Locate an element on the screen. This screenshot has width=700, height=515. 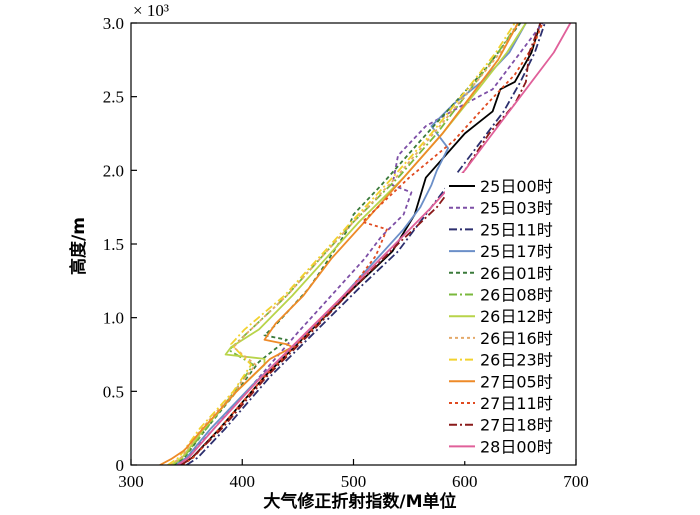
legend-label: 26日08时 is located at coordinates (516, 295).